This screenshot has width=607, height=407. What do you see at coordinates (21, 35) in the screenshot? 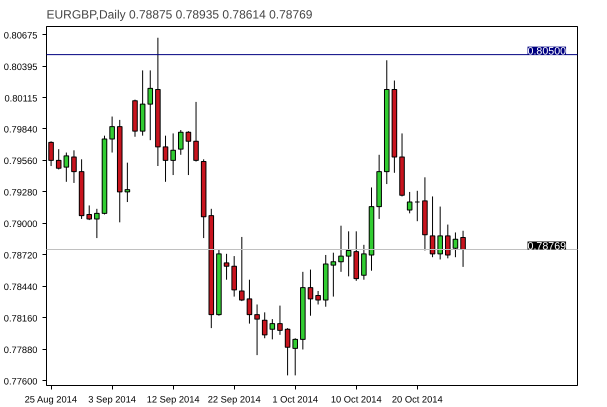
I see `y-tick-label: 0.80675` at bounding box center [21, 35].